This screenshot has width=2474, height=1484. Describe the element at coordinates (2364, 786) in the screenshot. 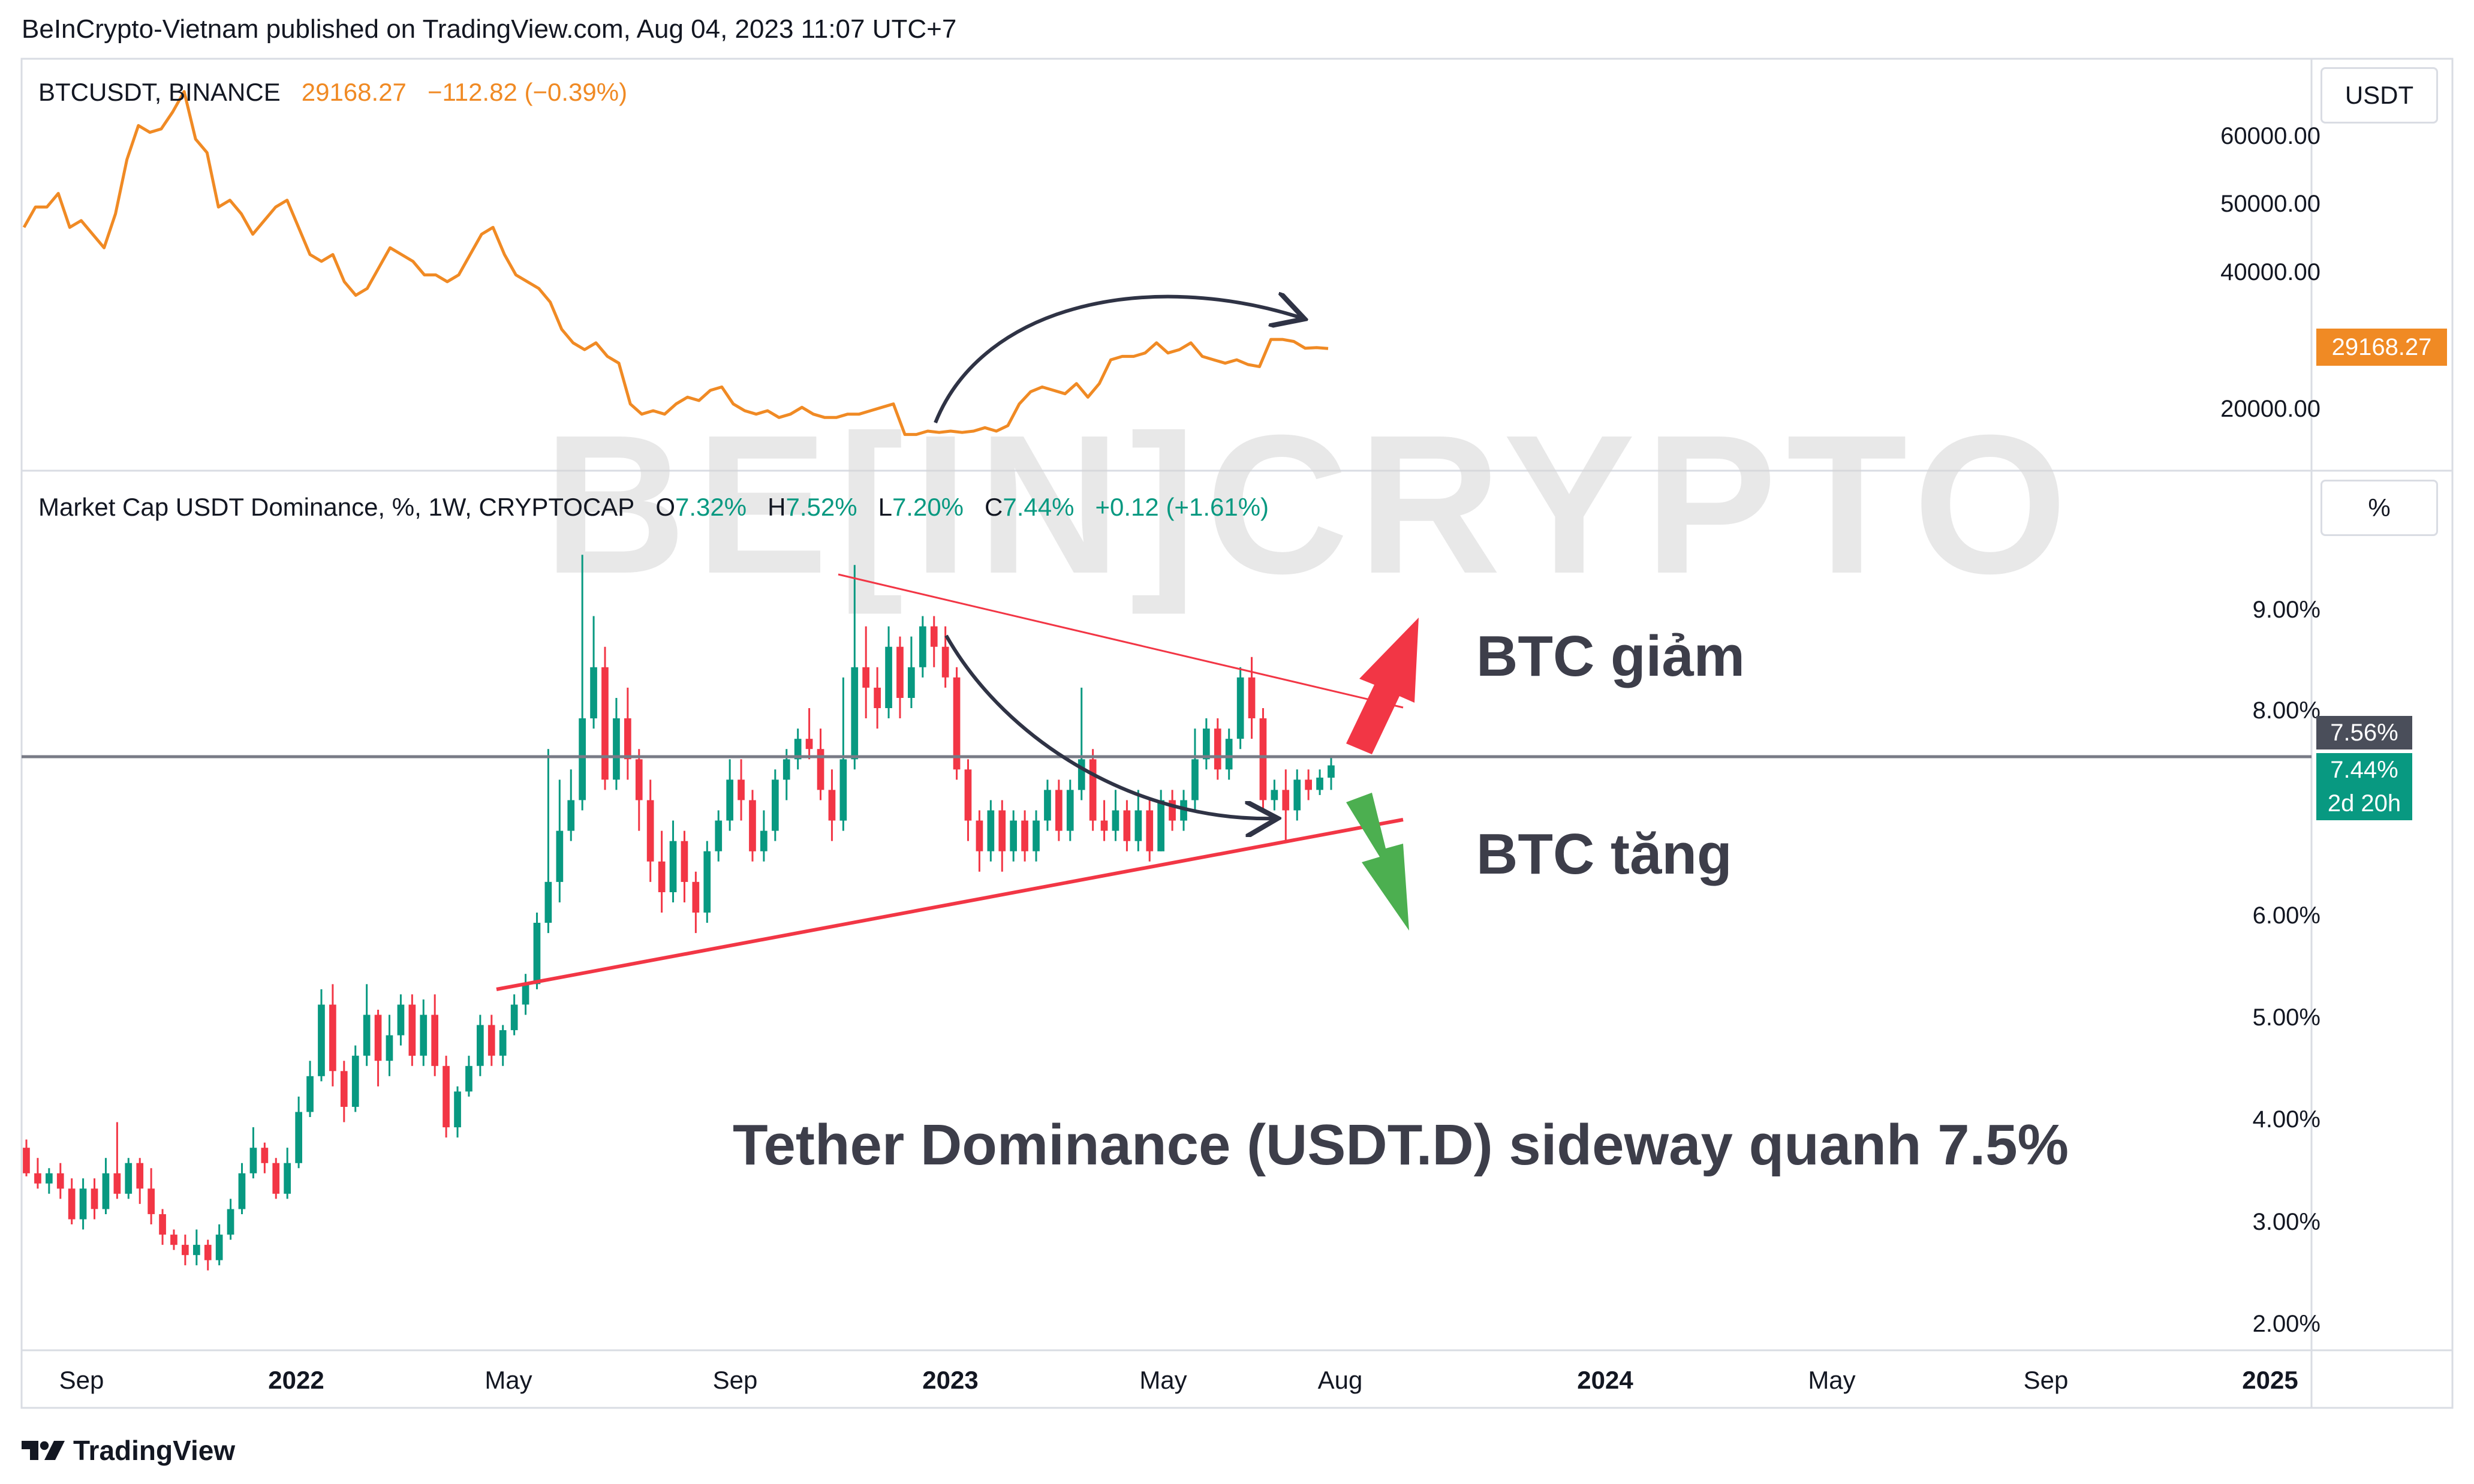

I see `last-value-tag: 7.44% 2d 20h` at that location.